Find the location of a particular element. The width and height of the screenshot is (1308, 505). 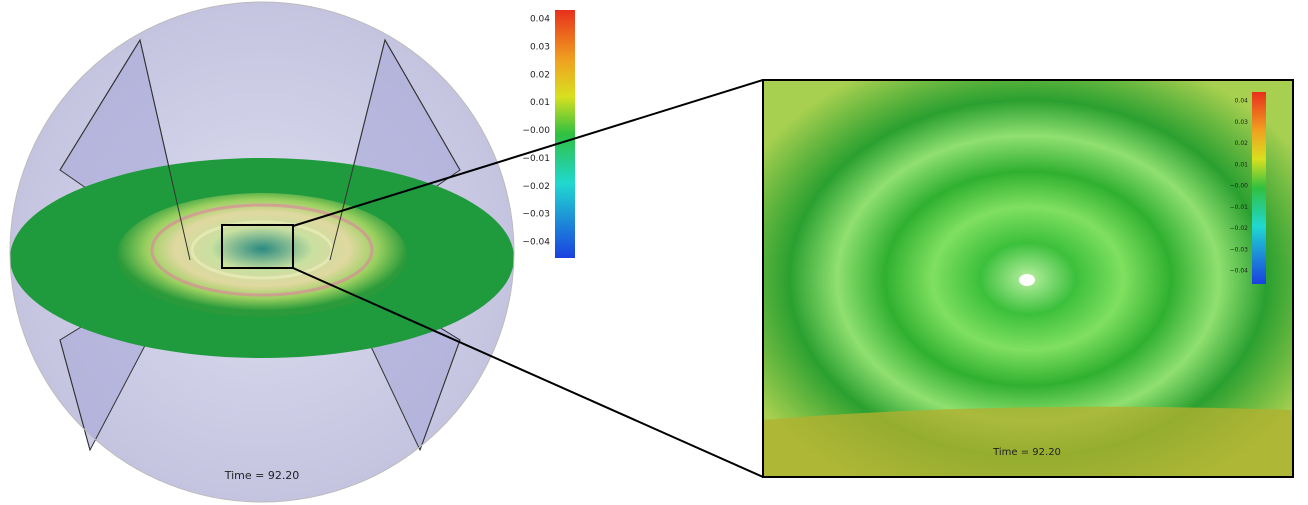

foreground-ridge is located at coordinates (1028, 441).